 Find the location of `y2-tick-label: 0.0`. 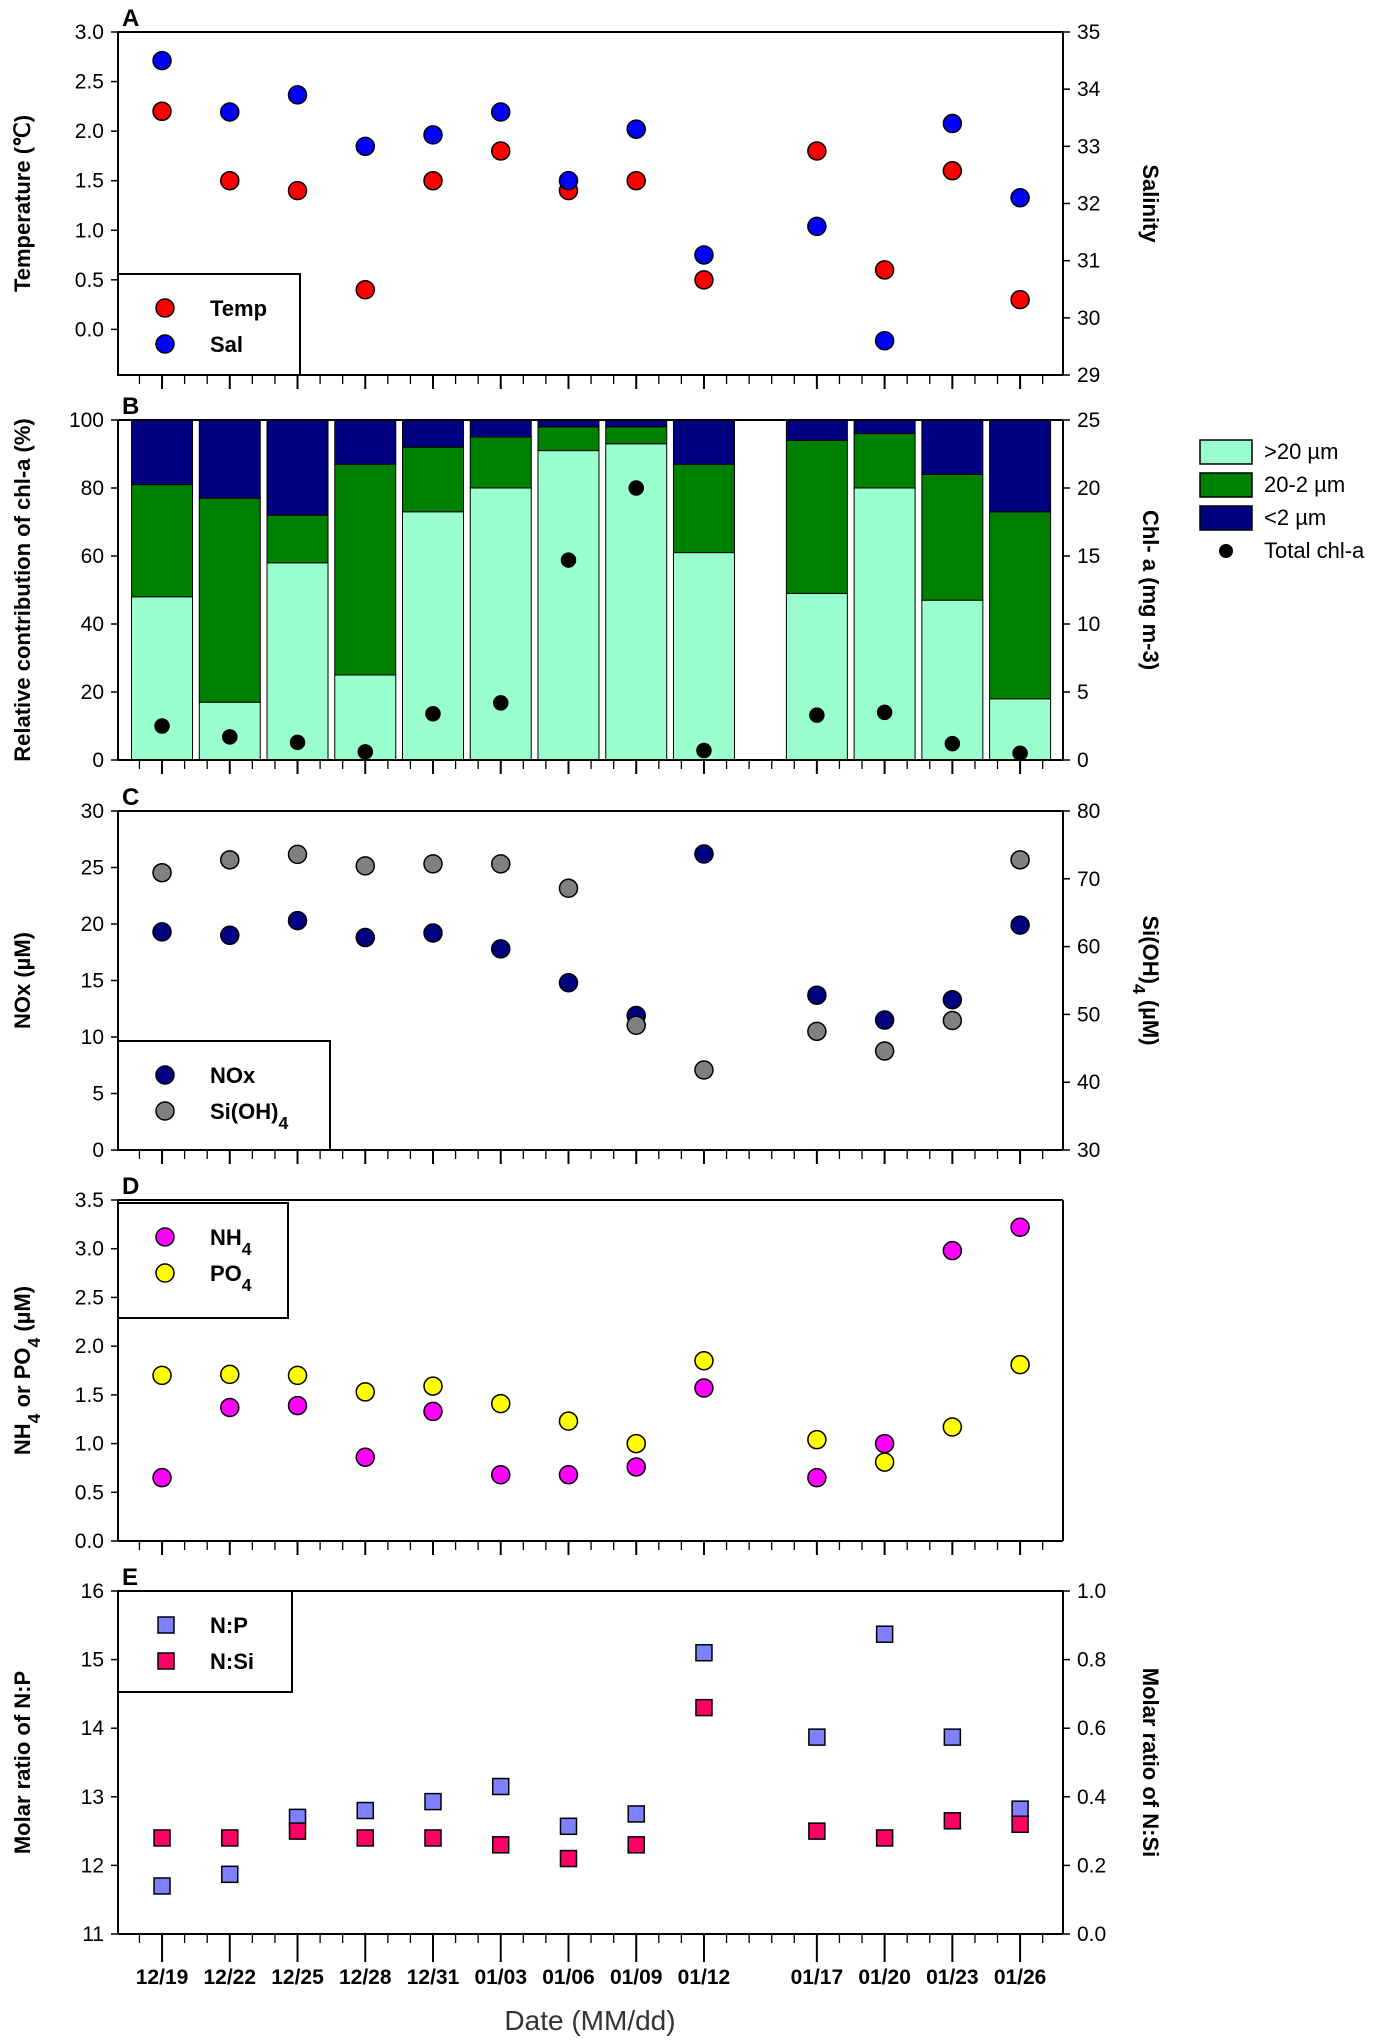

y2-tick-label: 0.0 is located at coordinates (1091, 1934).